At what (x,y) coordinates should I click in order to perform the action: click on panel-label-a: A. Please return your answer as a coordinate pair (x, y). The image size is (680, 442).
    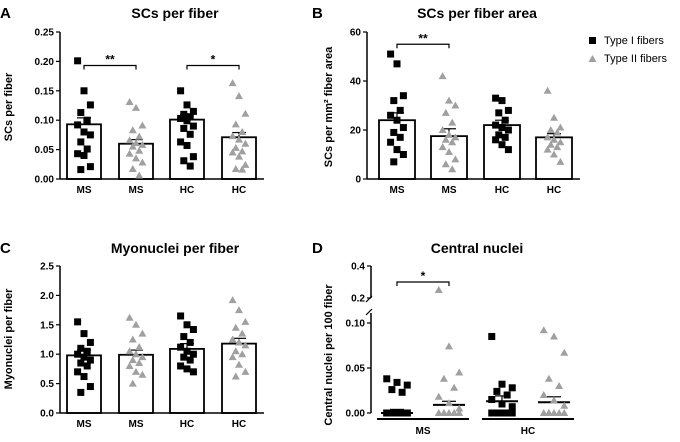
    Looking at the image, I should click on (5, 13).